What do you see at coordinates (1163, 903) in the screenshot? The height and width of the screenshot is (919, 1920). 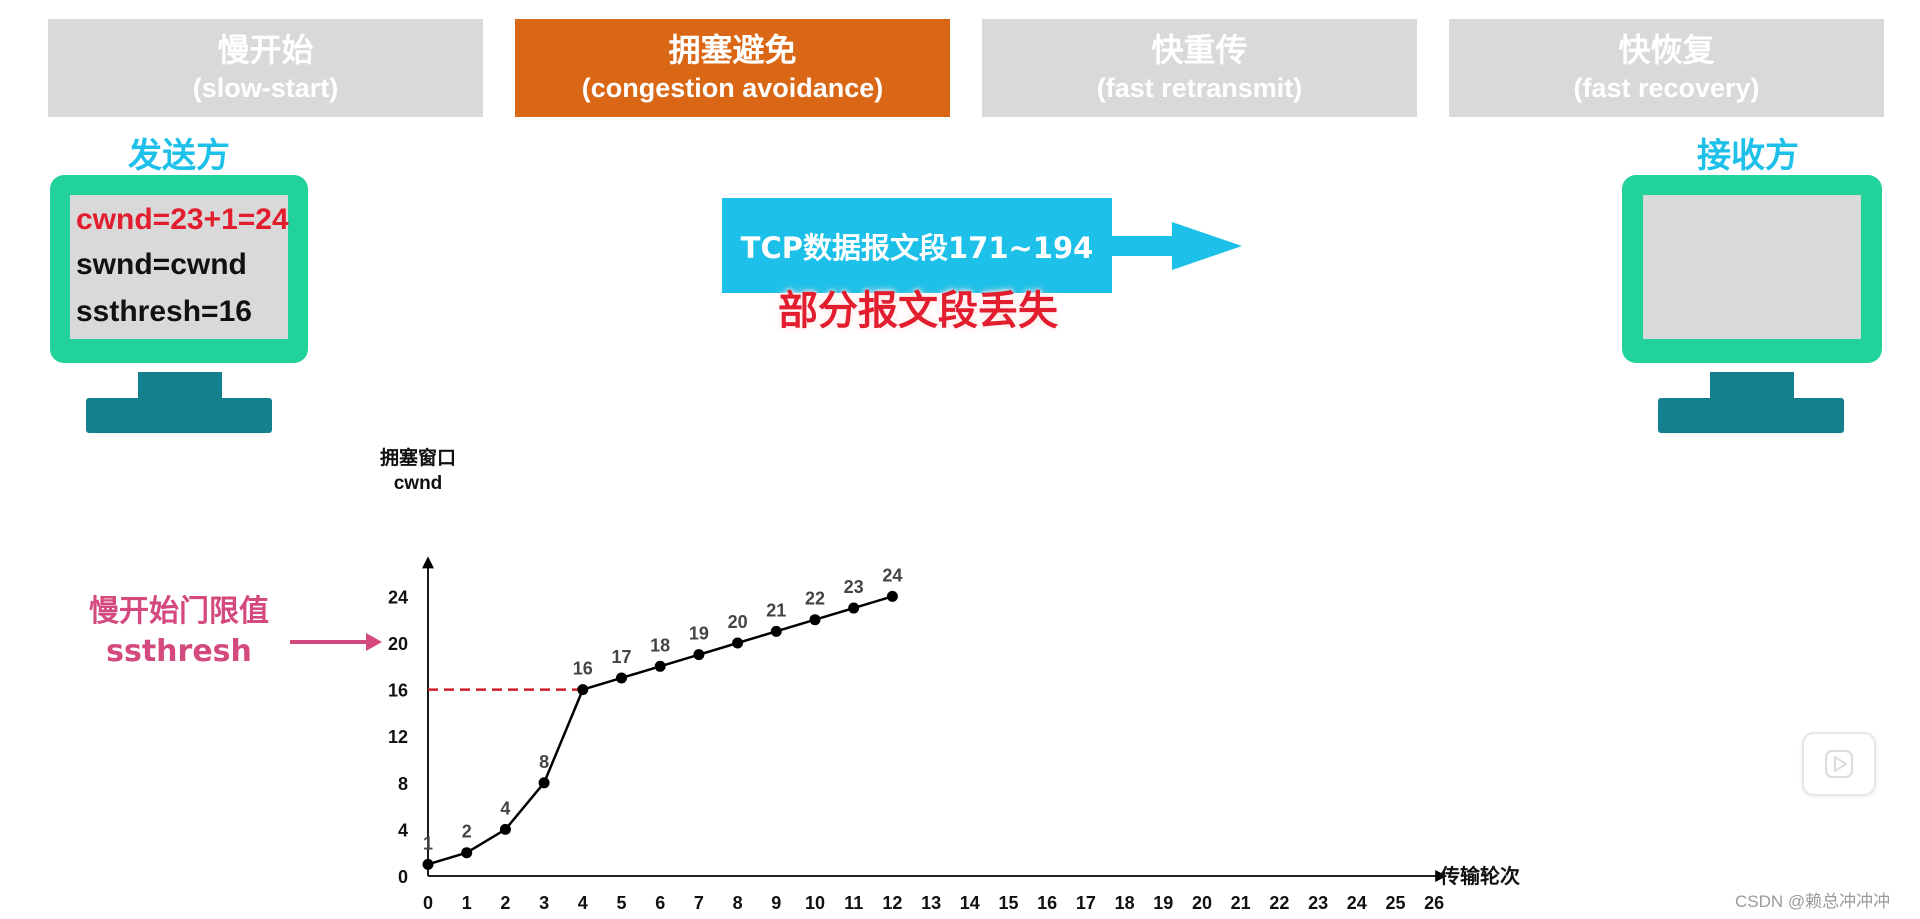 I see `x-tick-label: 19` at bounding box center [1163, 903].